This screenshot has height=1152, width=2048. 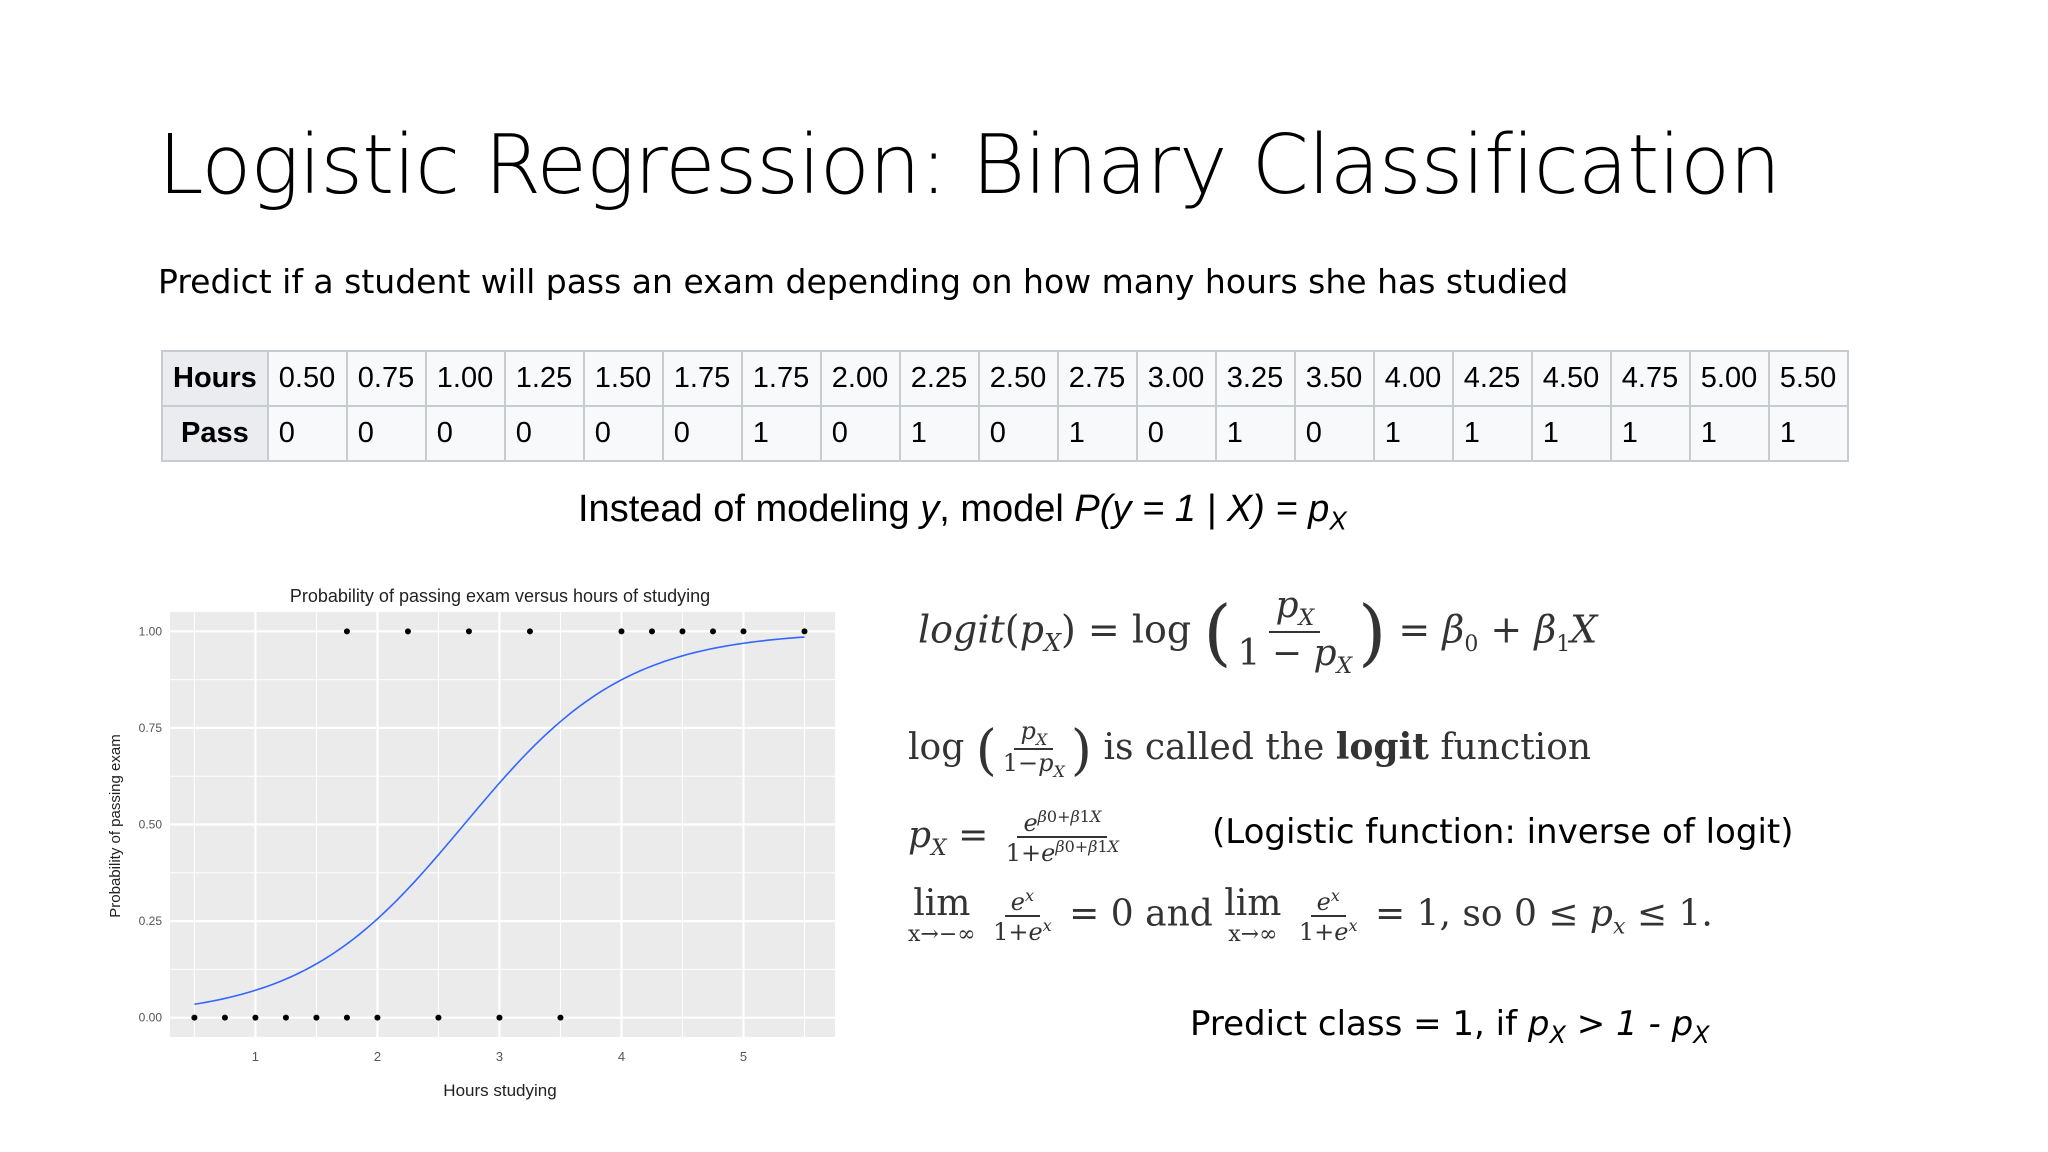 What do you see at coordinates (1014, 837) in the screenshot?
I see `logistic-equation: pX = eβ0+β1X 1+eβ0+β1X` at bounding box center [1014, 837].